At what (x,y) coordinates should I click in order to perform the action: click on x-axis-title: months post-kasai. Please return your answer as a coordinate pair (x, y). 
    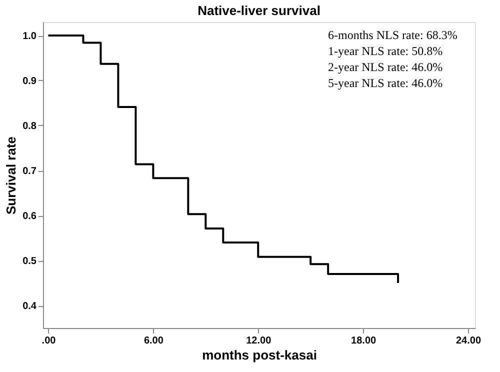
    Looking at the image, I should click on (259, 355).